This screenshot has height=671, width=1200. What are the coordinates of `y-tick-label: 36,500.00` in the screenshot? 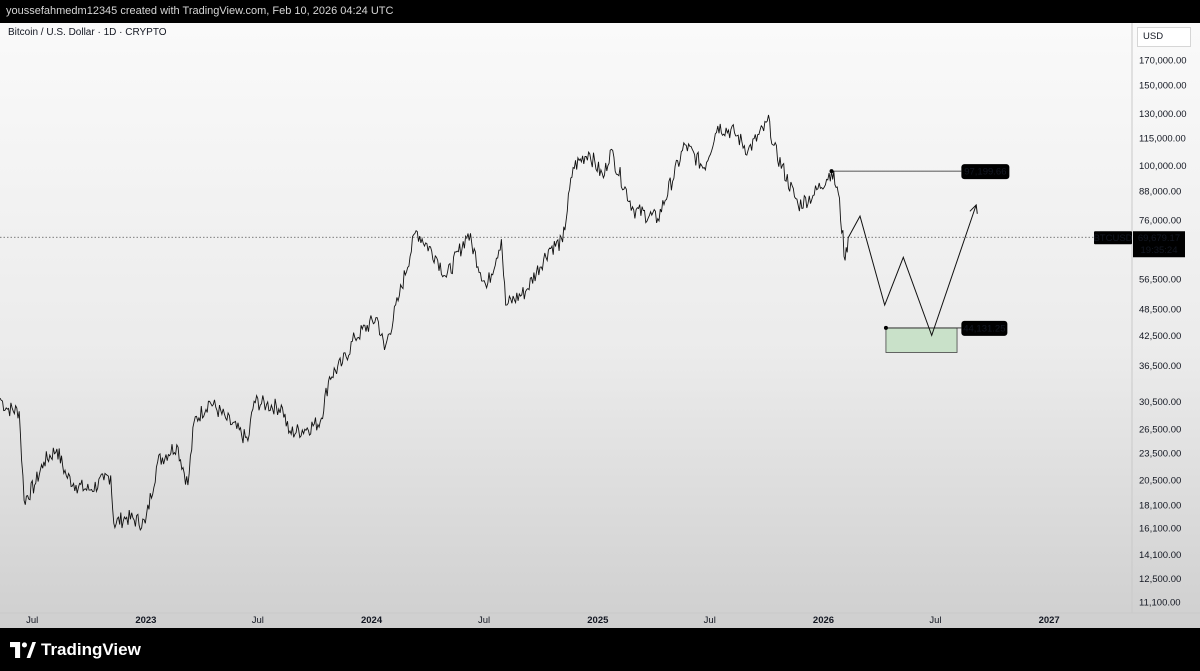 It's located at (1160, 366).